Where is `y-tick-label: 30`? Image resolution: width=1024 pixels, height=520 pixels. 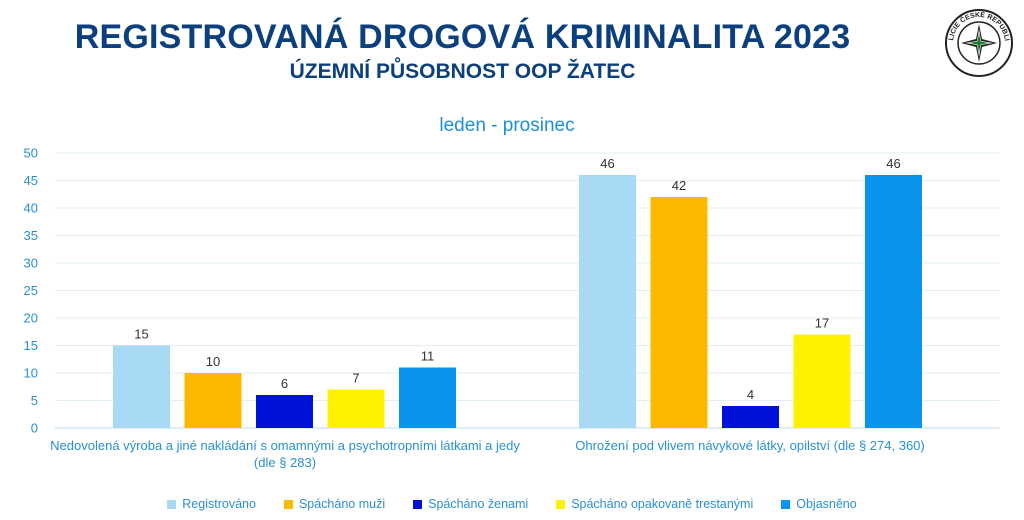
y-tick-label: 30 is located at coordinates (31, 263).